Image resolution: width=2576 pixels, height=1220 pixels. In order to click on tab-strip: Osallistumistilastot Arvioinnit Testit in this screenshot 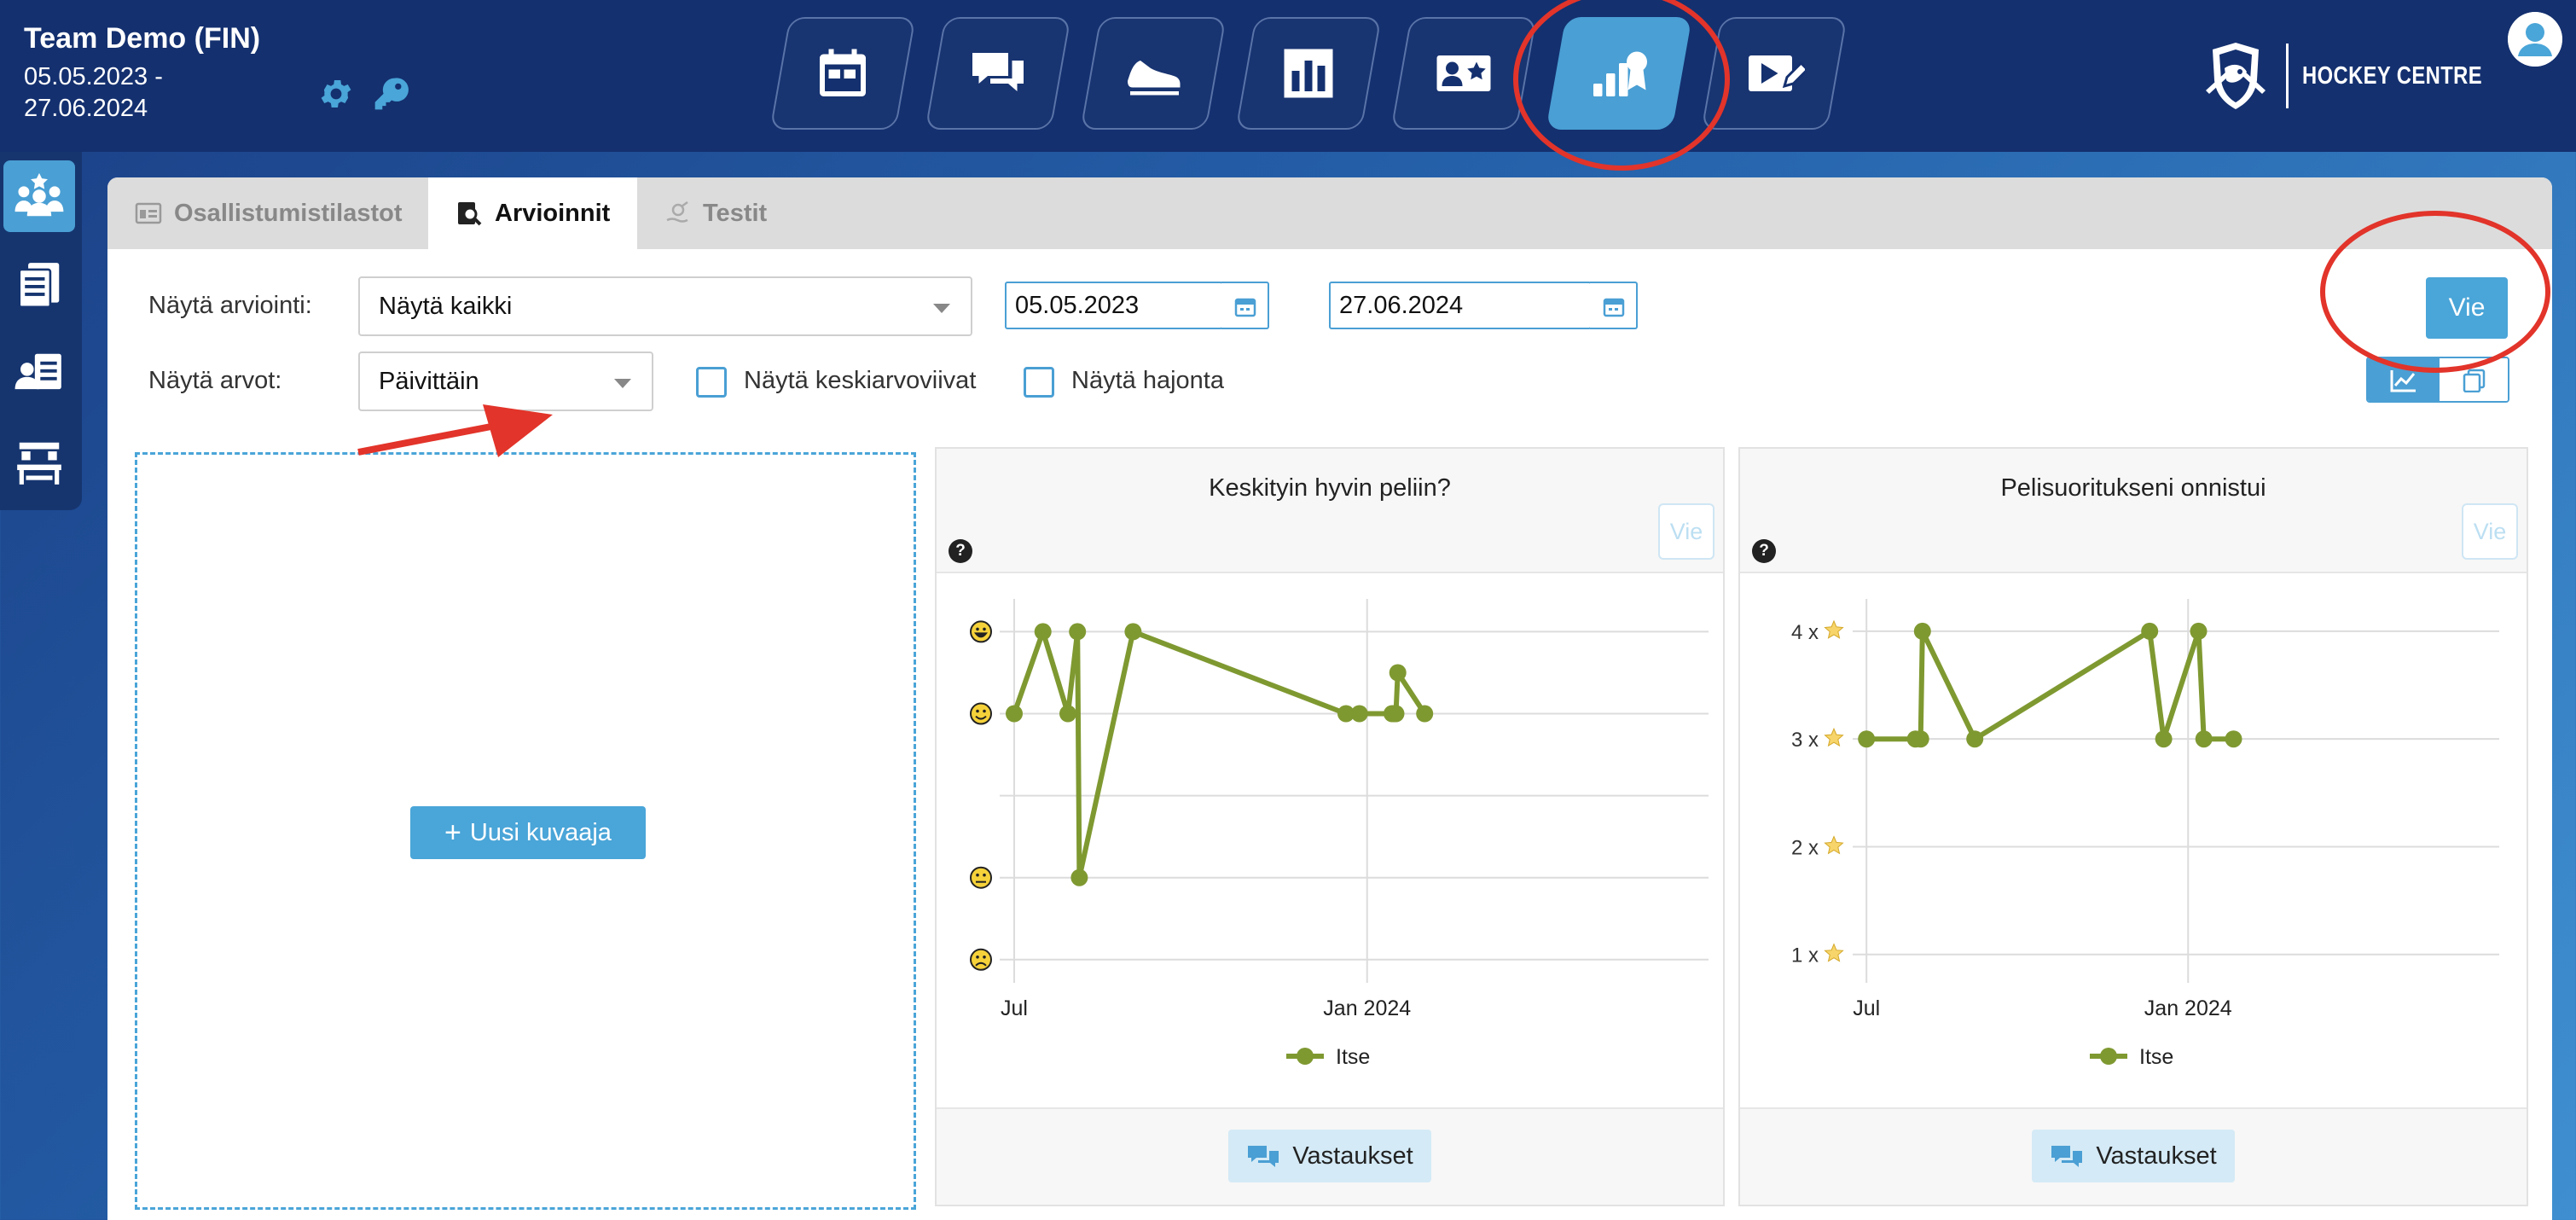, I will do `click(1329, 213)`.